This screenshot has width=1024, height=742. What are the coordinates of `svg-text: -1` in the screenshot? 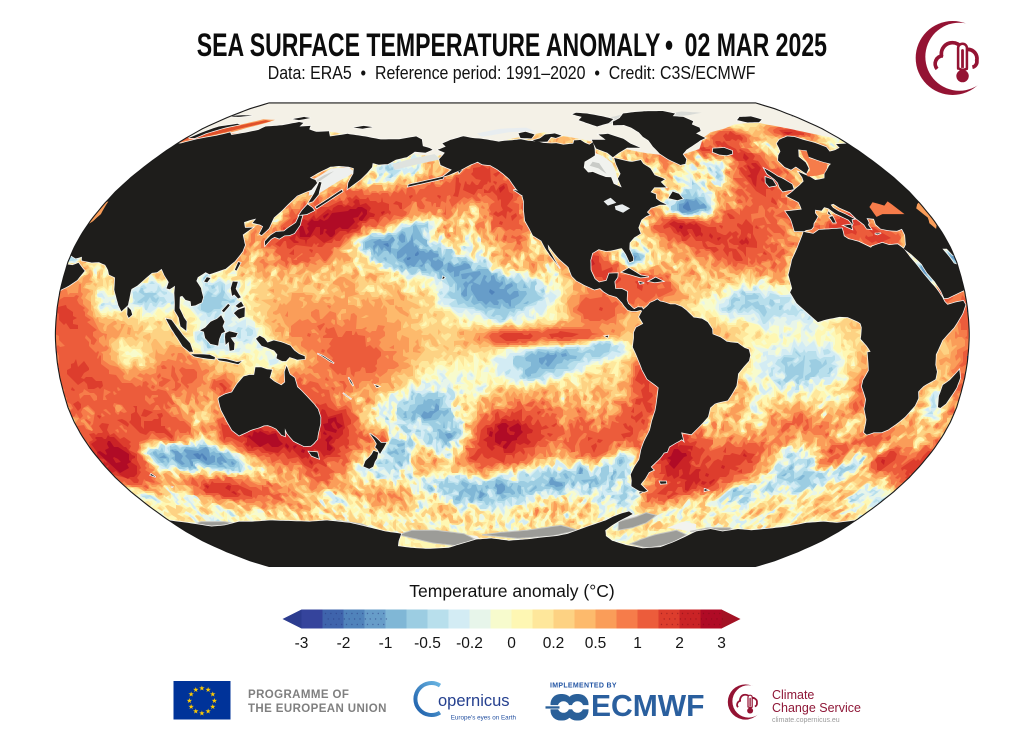 It's located at (386, 643).